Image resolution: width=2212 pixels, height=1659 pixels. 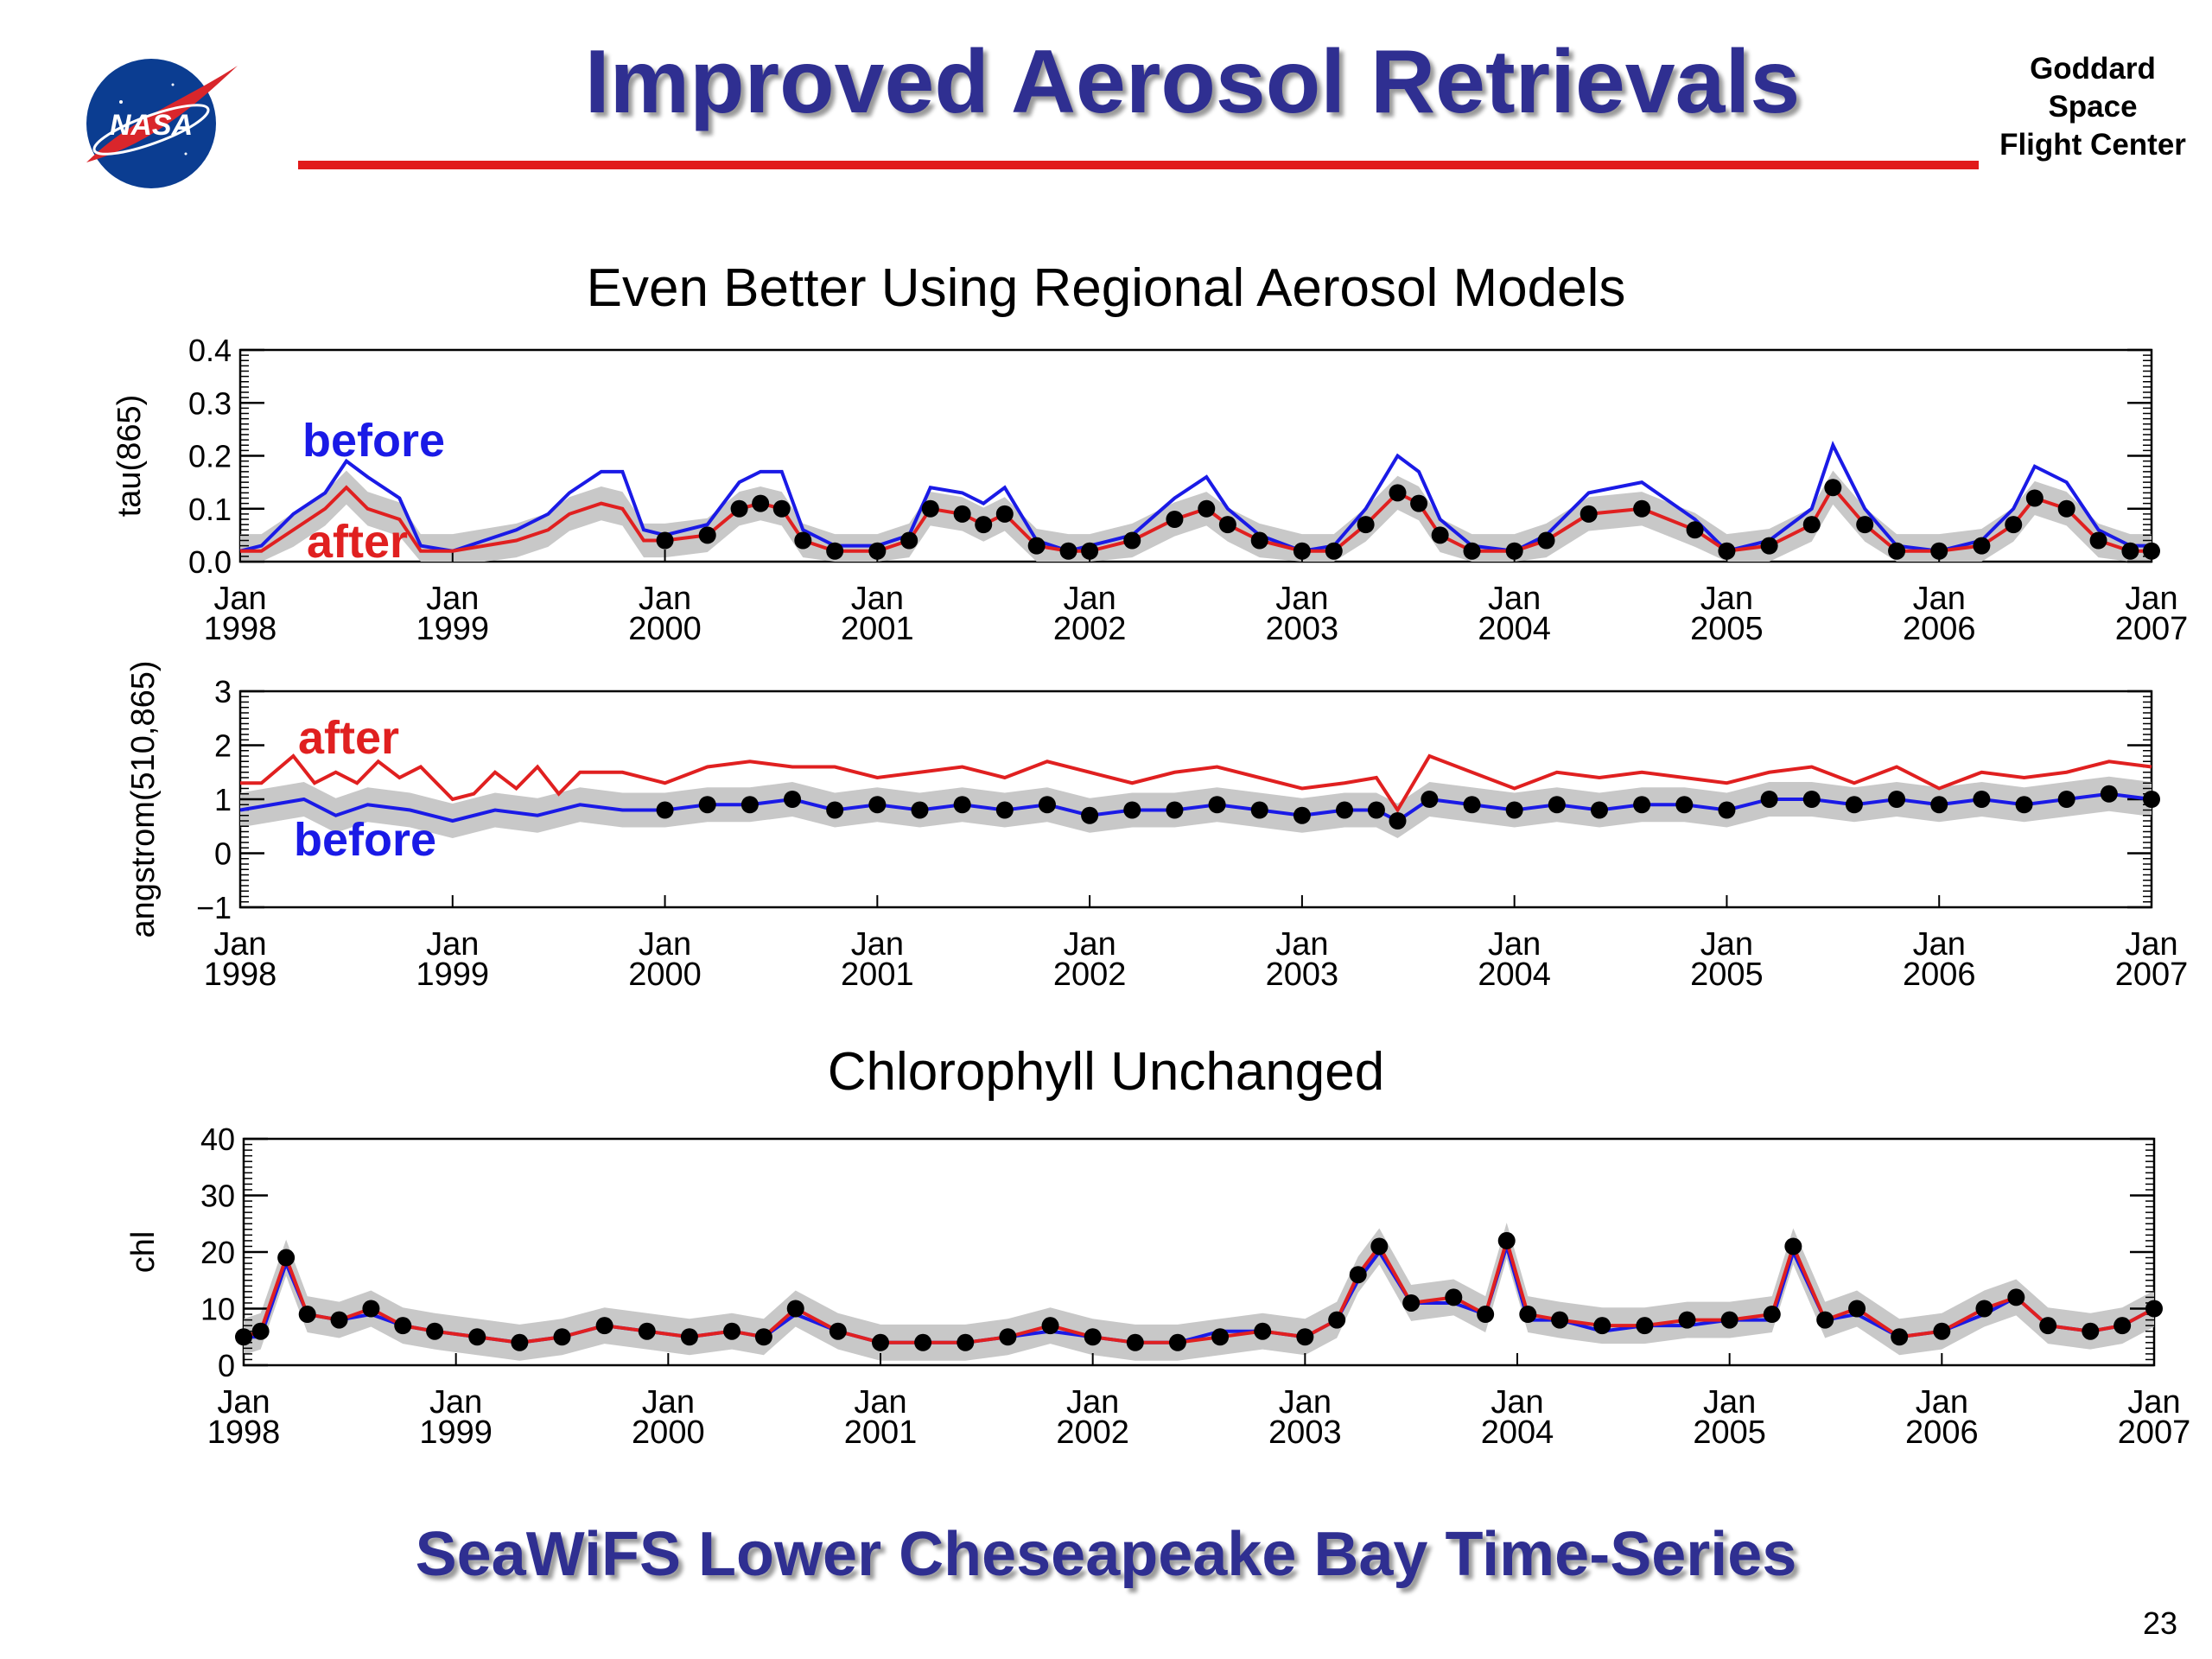 What do you see at coordinates (210, 403) in the screenshot?
I see `y-tick-label: 0.3` at bounding box center [210, 403].